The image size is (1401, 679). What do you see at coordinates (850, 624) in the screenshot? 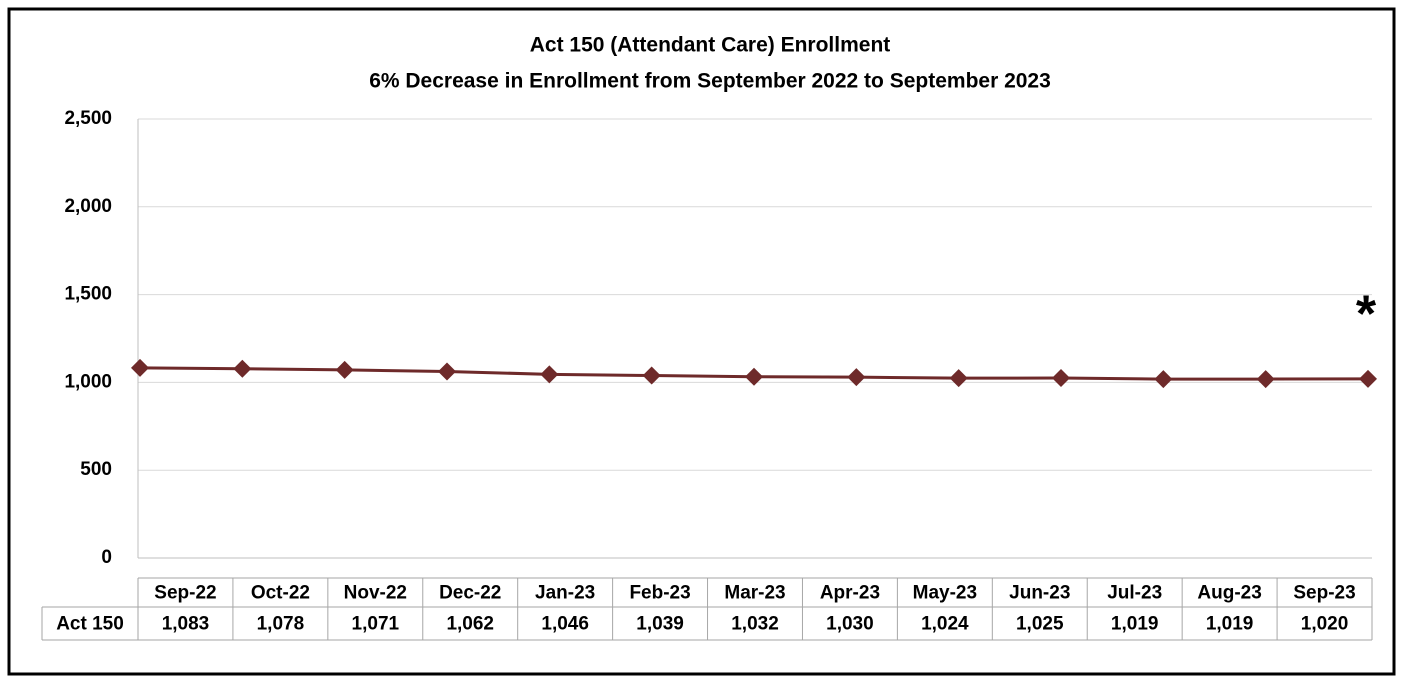
I see `table-value: 1,030` at bounding box center [850, 624].